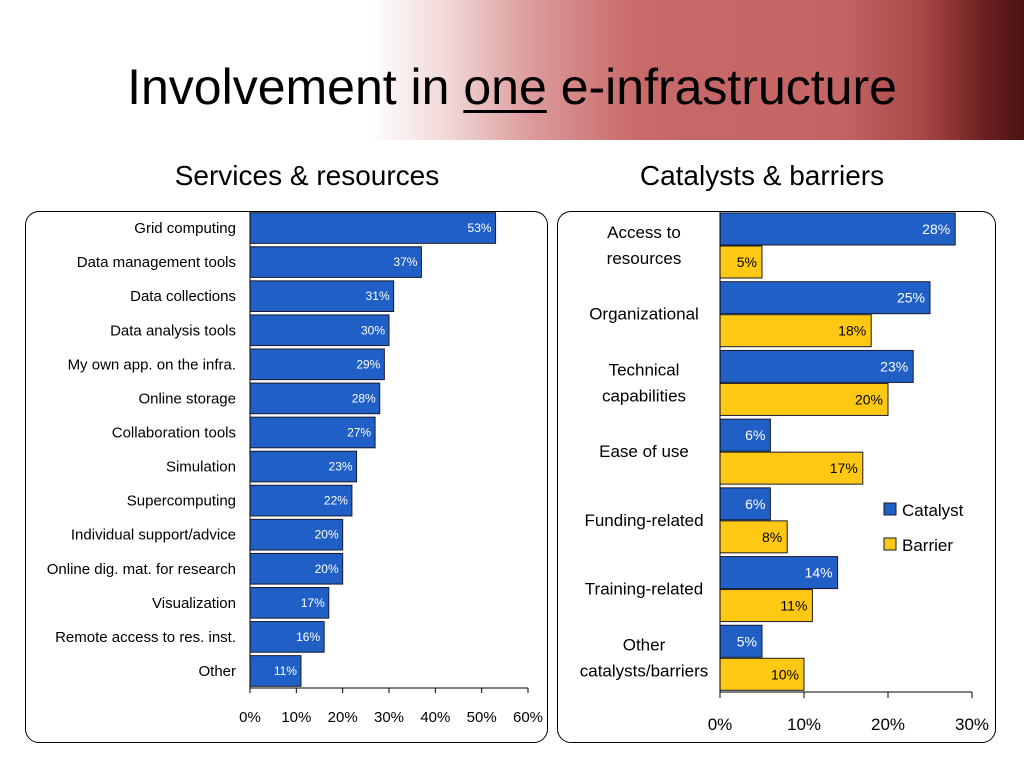  What do you see at coordinates (378, 296) in the screenshot?
I see `services-bar-value-label: 31%` at bounding box center [378, 296].